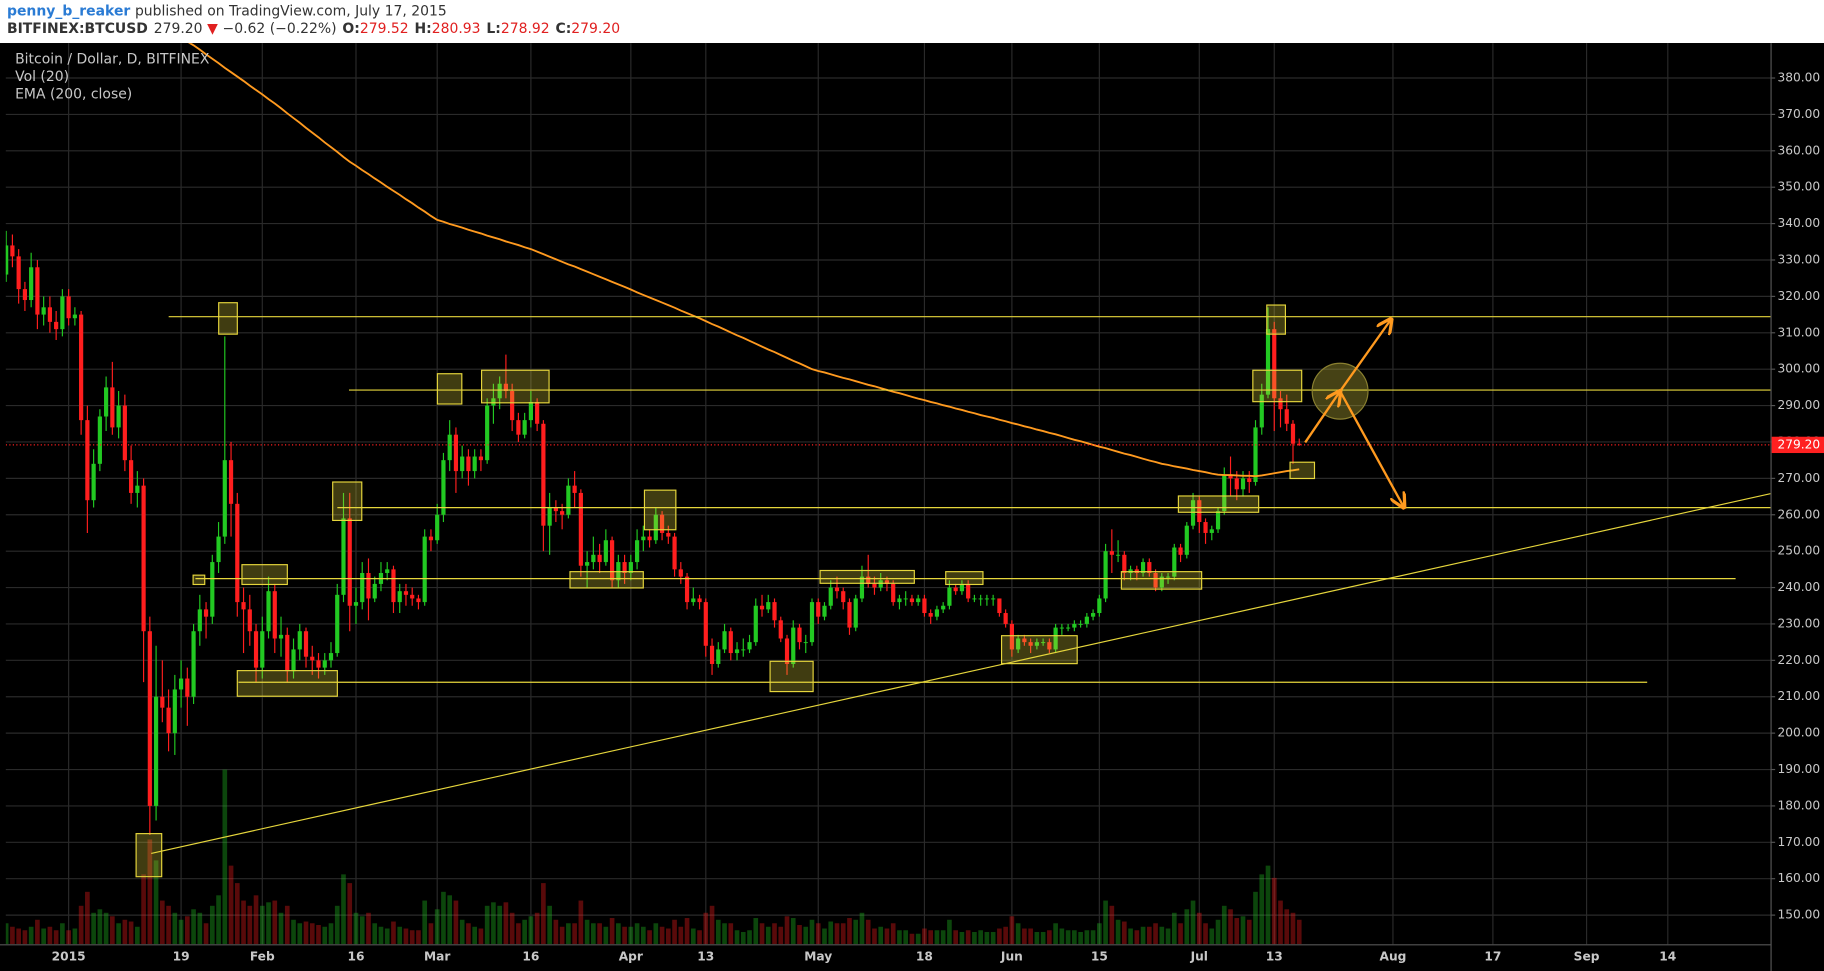 The width and height of the screenshot is (1824, 971). I want to click on x-tick-label: 14, so click(1667, 957).